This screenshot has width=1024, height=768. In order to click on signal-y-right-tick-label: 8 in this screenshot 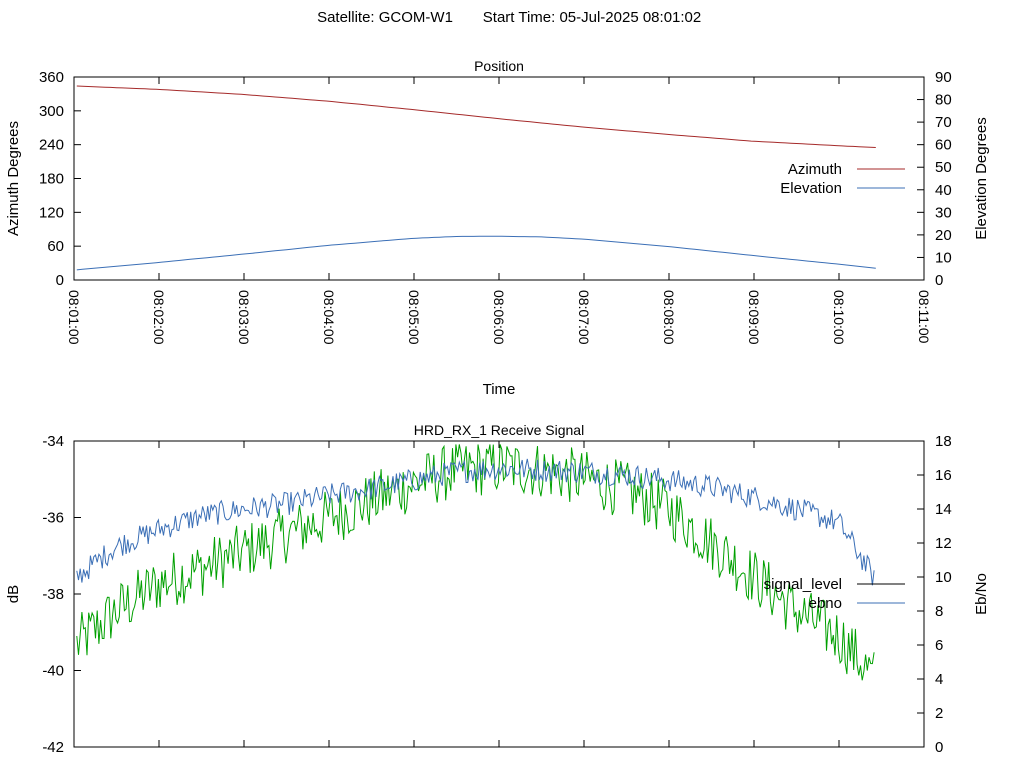, I will do `click(939, 611)`.